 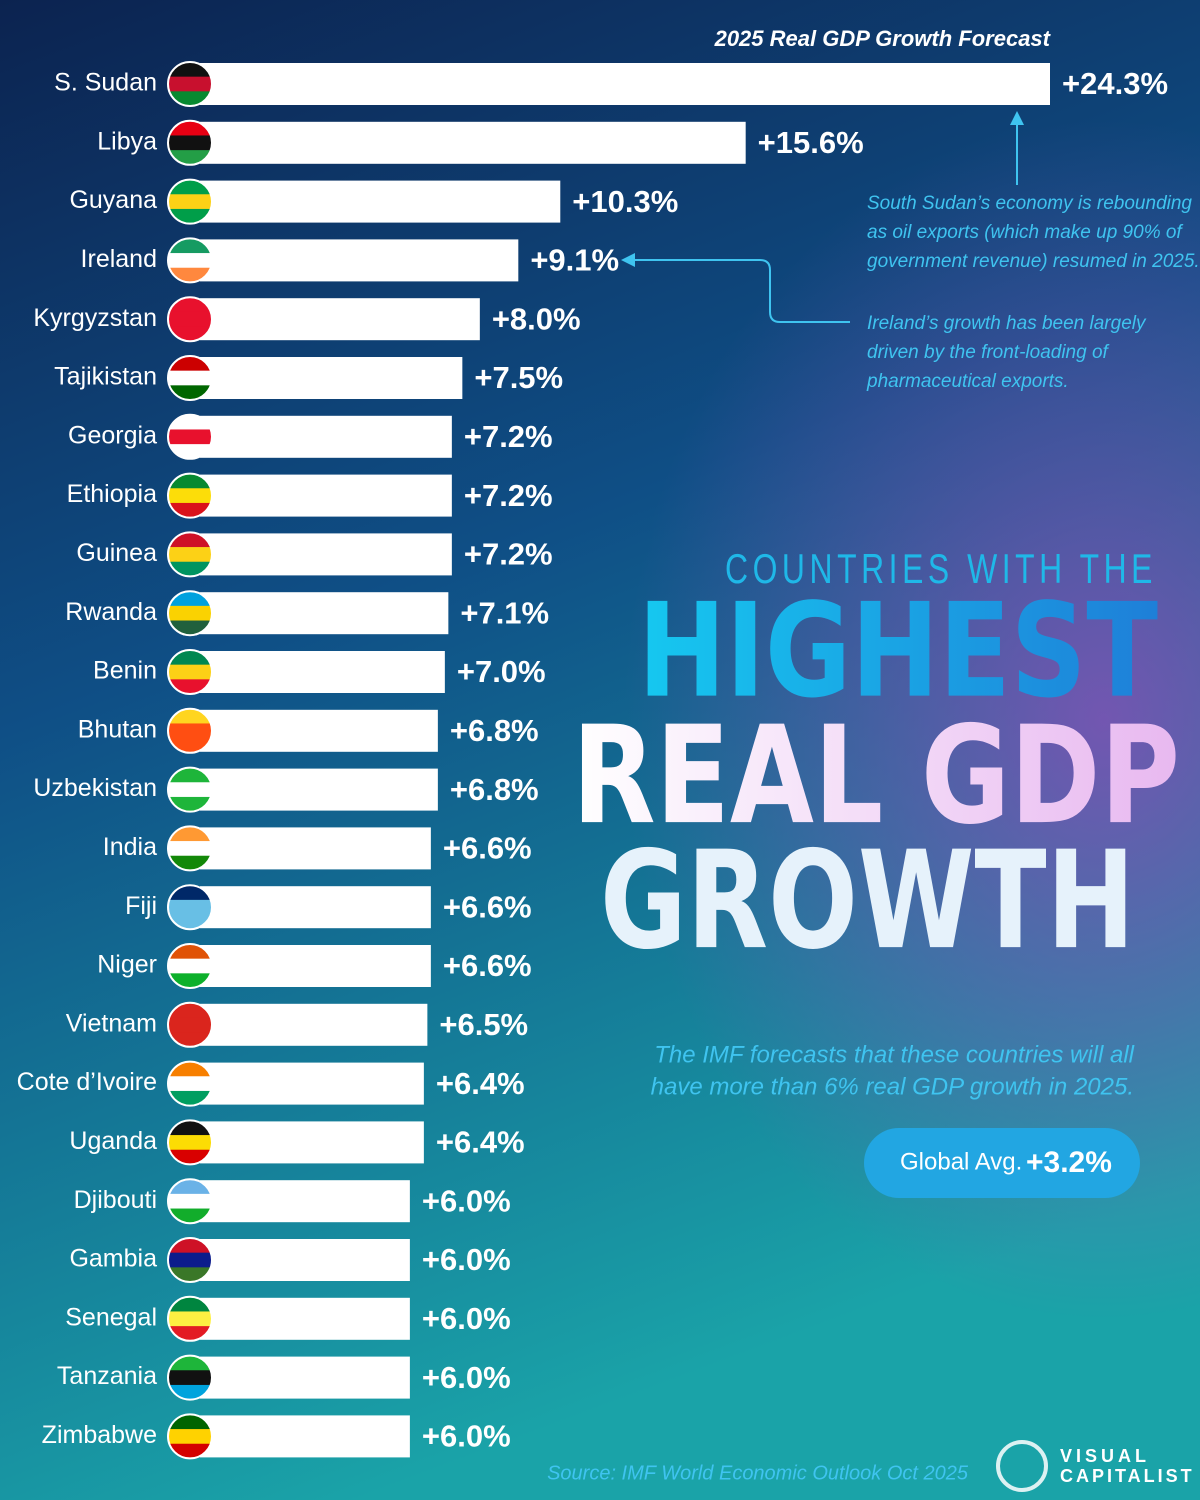 What do you see at coordinates (111, 612) in the screenshot?
I see `category-label: Rwanda` at bounding box center [111, 612].